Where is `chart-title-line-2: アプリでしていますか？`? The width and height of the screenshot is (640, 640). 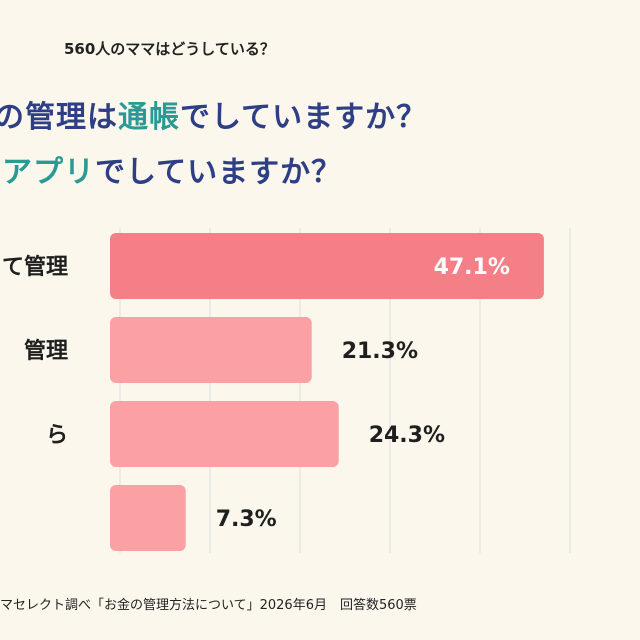
chart-title-line-2: アプリでしていますか？ is located at coordinates (172, 169).